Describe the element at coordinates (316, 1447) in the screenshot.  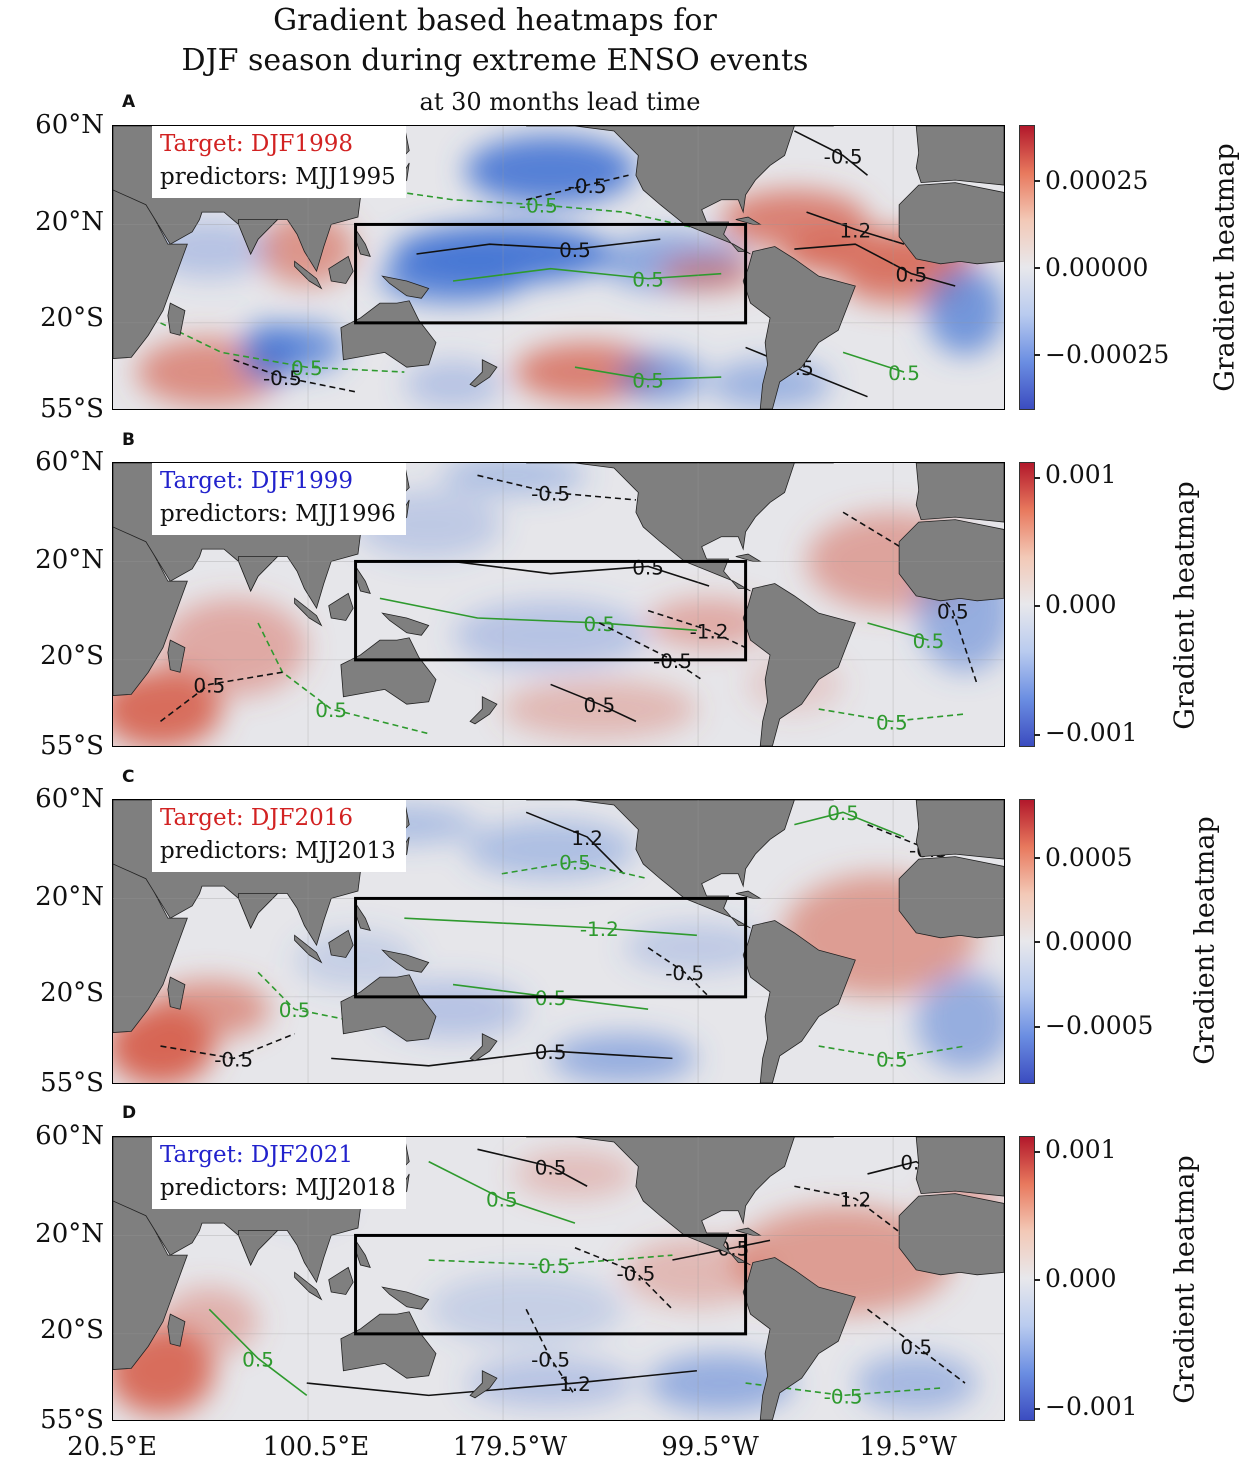
I see `x-tick-label: 100.5°E` at that location.